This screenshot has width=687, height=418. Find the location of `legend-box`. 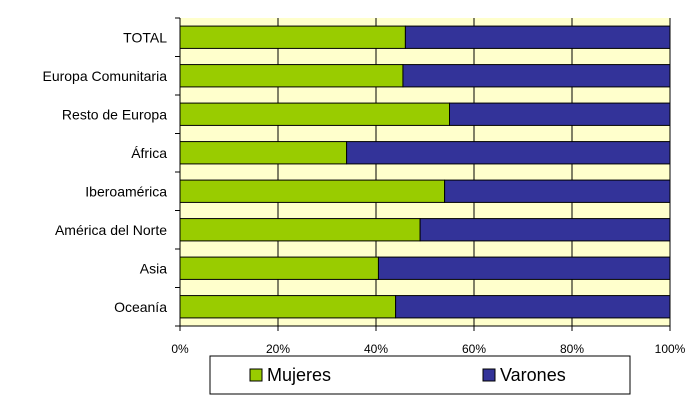

legend-box is located at coordinates (420, 375).